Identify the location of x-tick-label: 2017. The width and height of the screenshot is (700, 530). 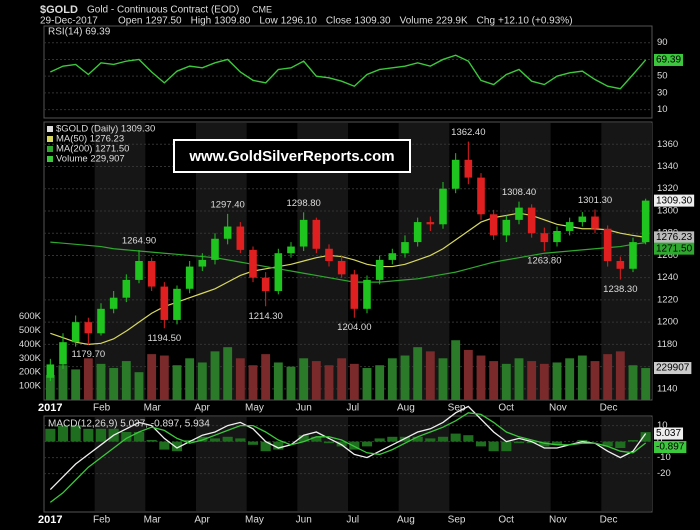
(50, 408).